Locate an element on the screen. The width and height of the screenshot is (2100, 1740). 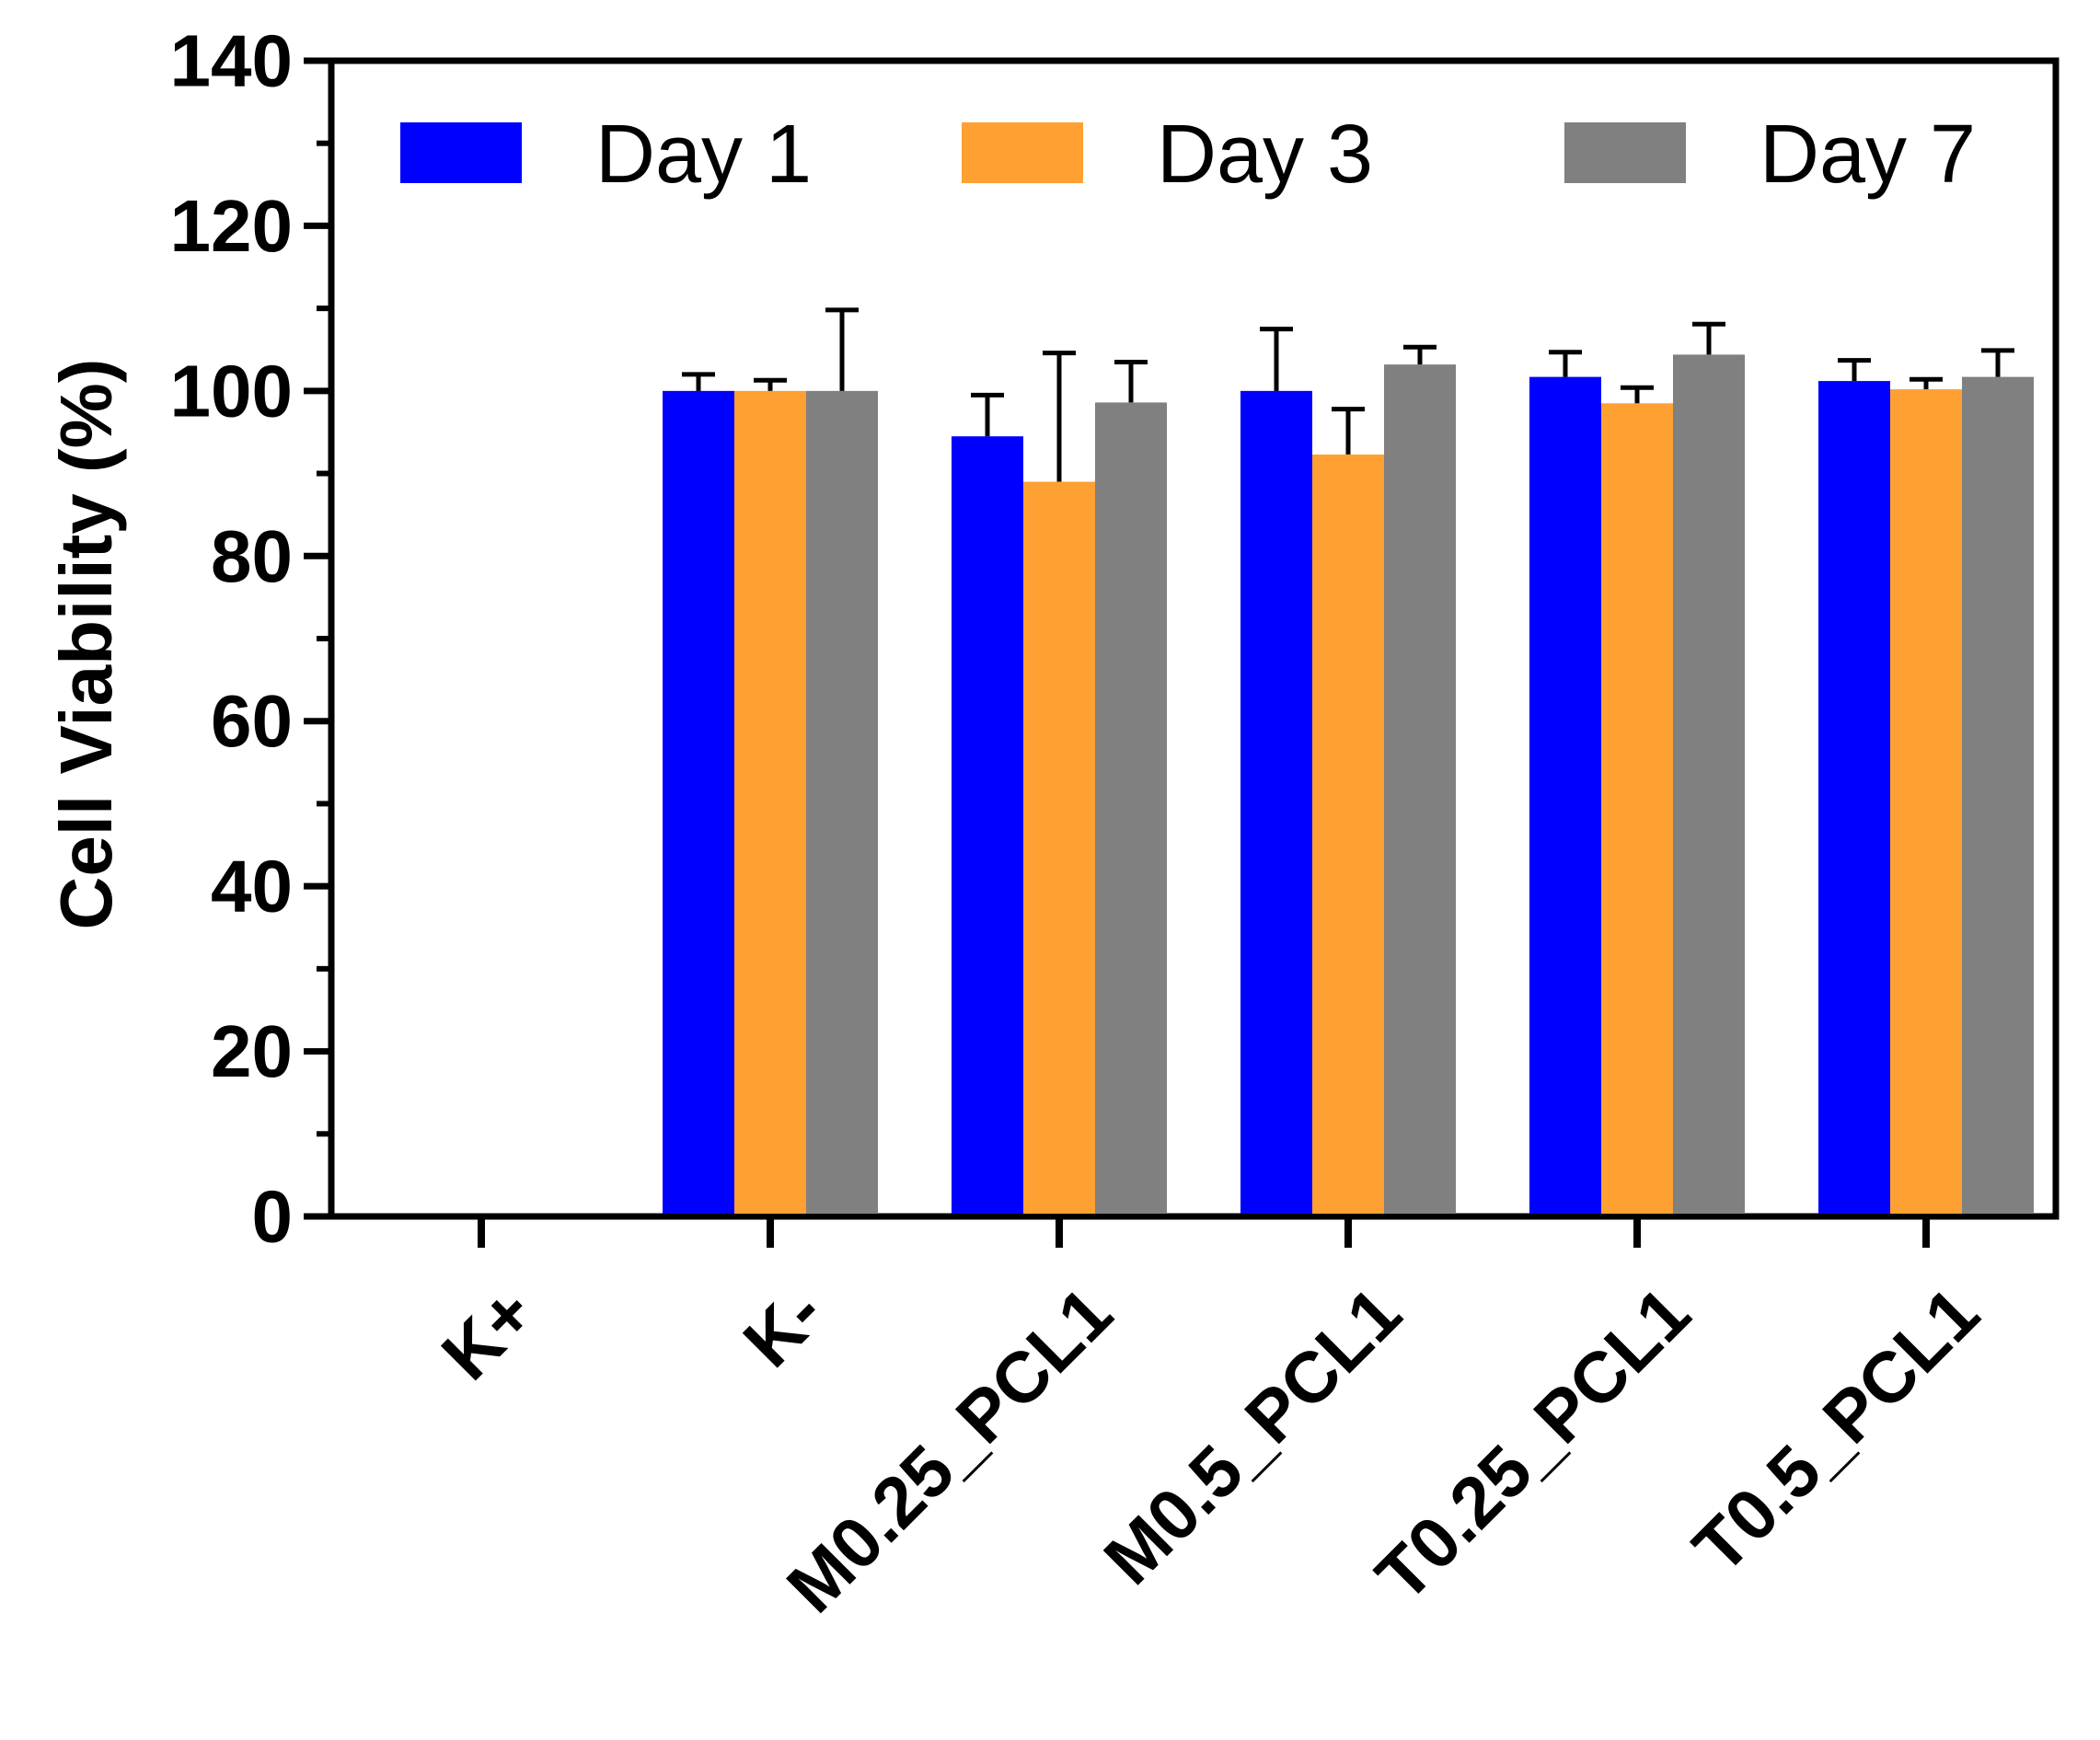
y-tick-label: 40 is located at coordinates (252, 887).